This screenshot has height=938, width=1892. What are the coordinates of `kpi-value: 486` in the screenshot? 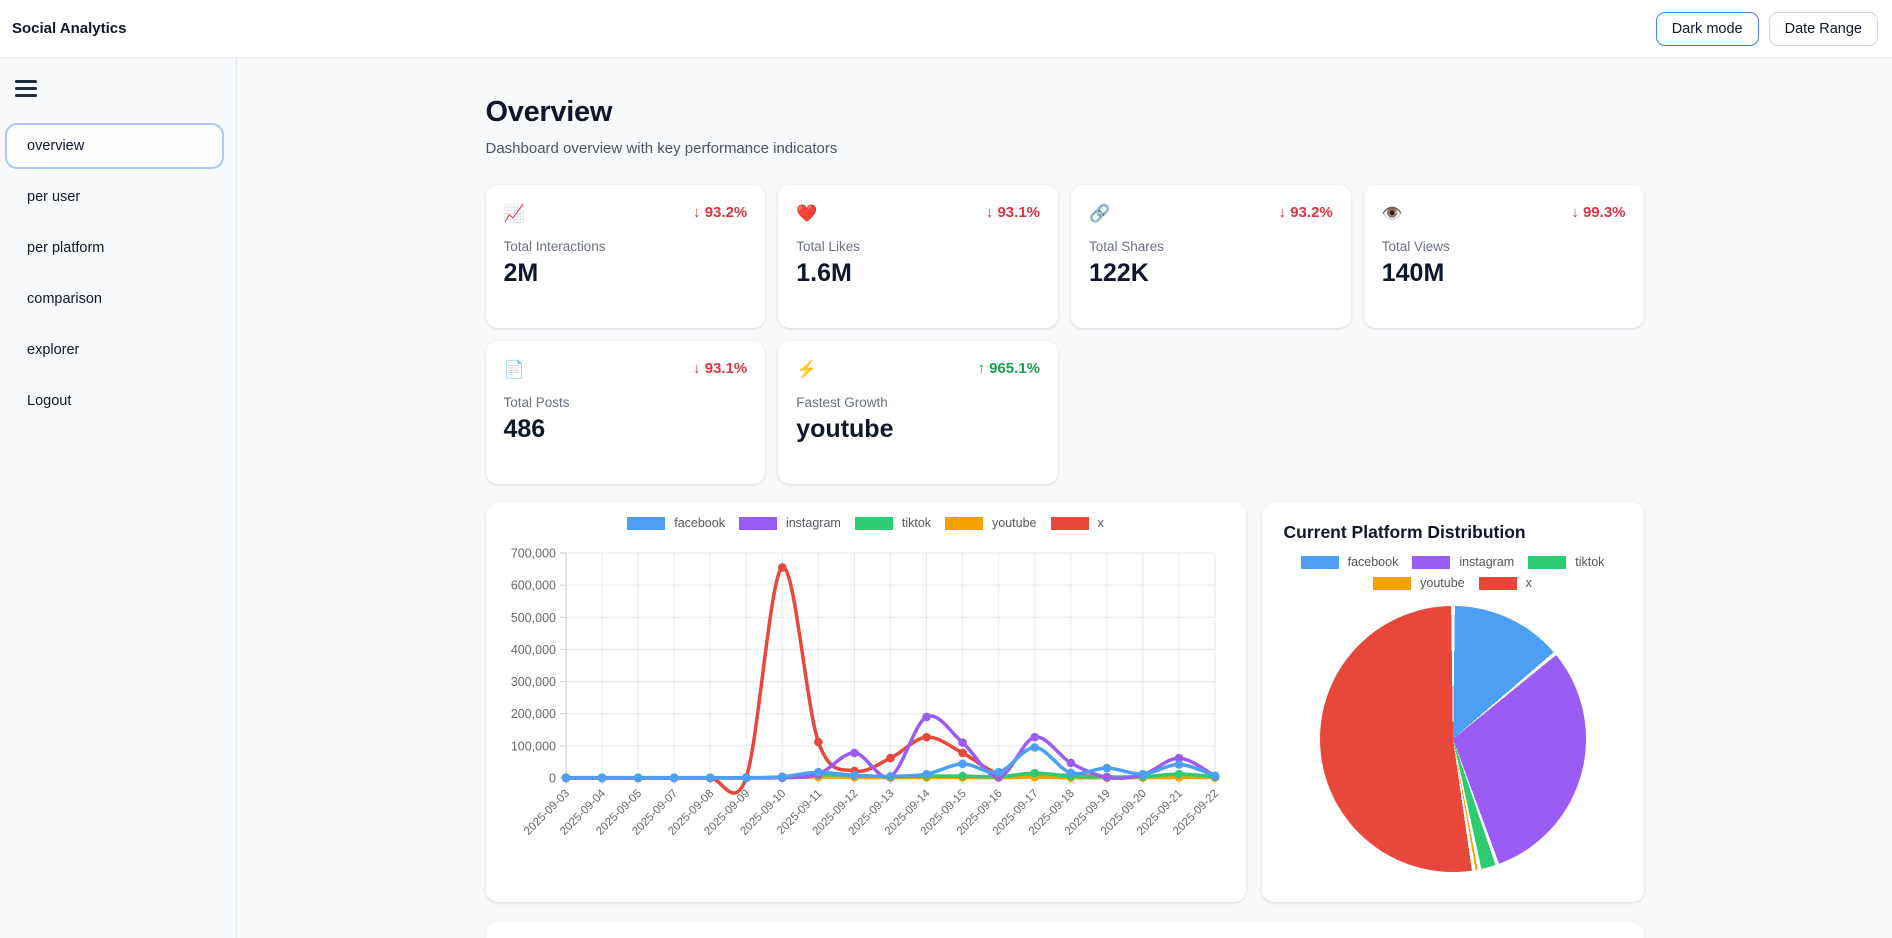 It's located at (524, 429).